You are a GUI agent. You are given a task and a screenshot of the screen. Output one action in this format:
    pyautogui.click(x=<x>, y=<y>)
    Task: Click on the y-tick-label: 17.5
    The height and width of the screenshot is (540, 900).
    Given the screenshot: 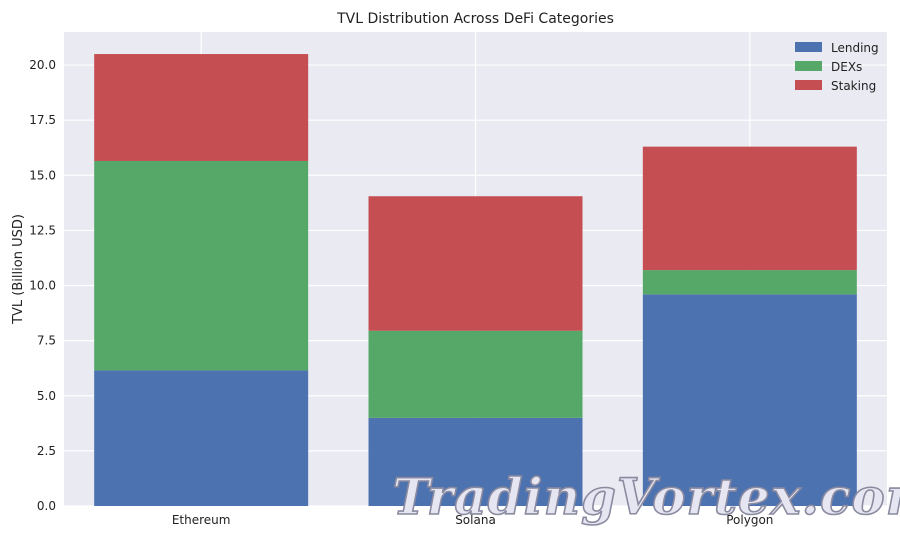 What is the action you would take?
    pyautogui.click(x=42, y=120)
    